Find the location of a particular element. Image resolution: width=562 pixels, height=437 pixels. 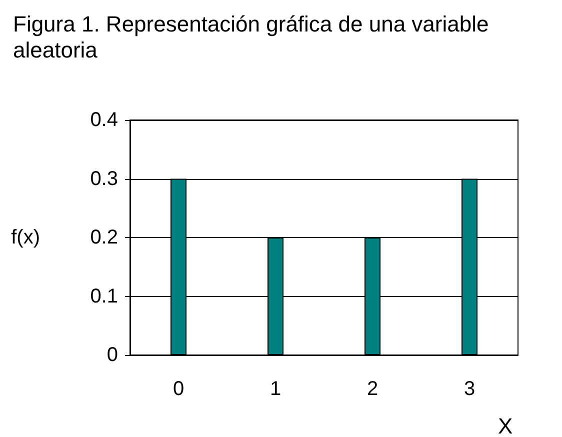

x-tick-label: 1 is located at coordinates (276, 389).